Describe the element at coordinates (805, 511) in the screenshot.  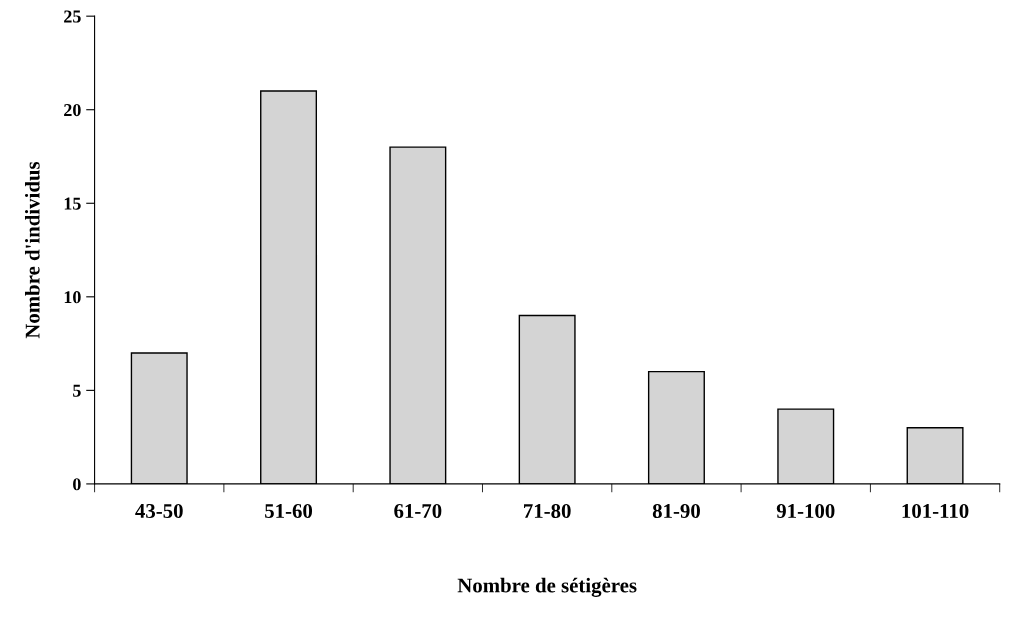
I see `x-tick-label: 91-100` at that location.